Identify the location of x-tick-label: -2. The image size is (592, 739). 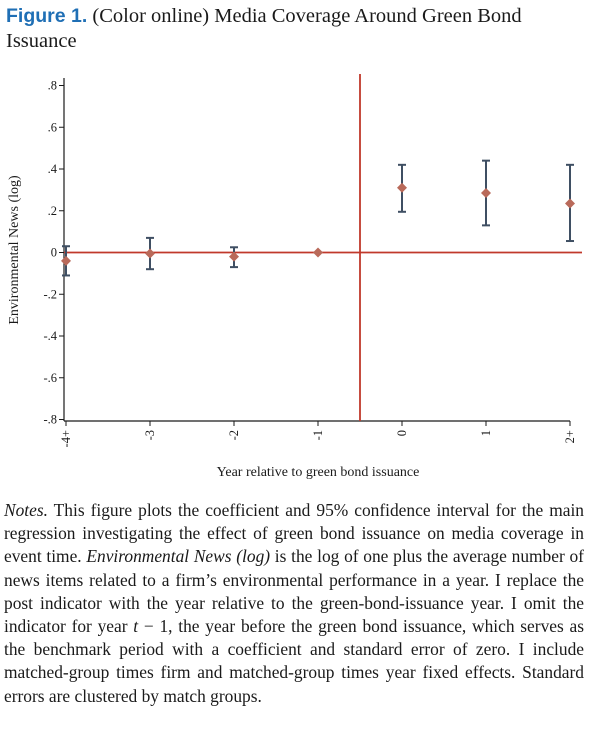
(234, 435).